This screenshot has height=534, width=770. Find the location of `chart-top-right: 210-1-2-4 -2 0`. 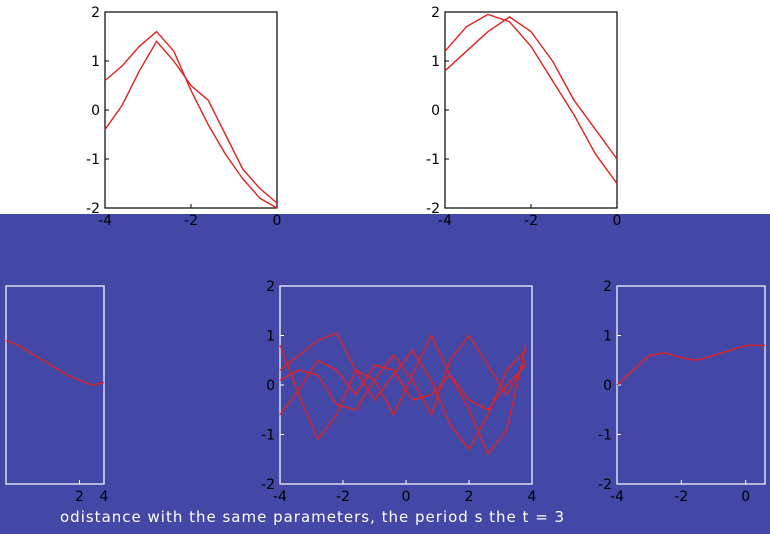

chart-top-right: 210-1-2-4 -2 0 is located at coordinates (523, 117).